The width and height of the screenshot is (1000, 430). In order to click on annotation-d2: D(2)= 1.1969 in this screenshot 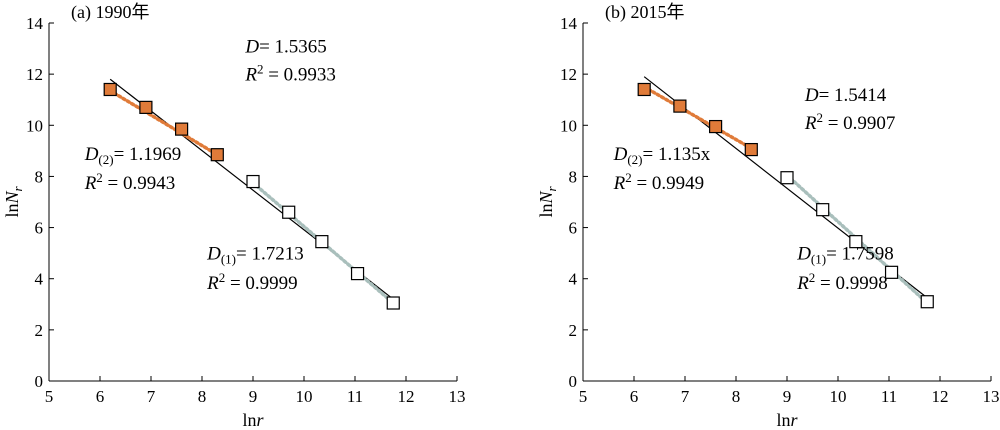, I will do `click(133, 155)`.